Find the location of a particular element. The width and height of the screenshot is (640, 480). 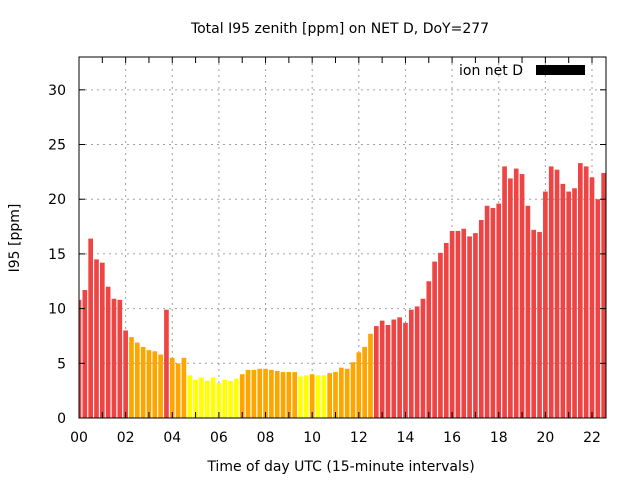

x-tick-label: 18 is located at coordinates (499, 438).